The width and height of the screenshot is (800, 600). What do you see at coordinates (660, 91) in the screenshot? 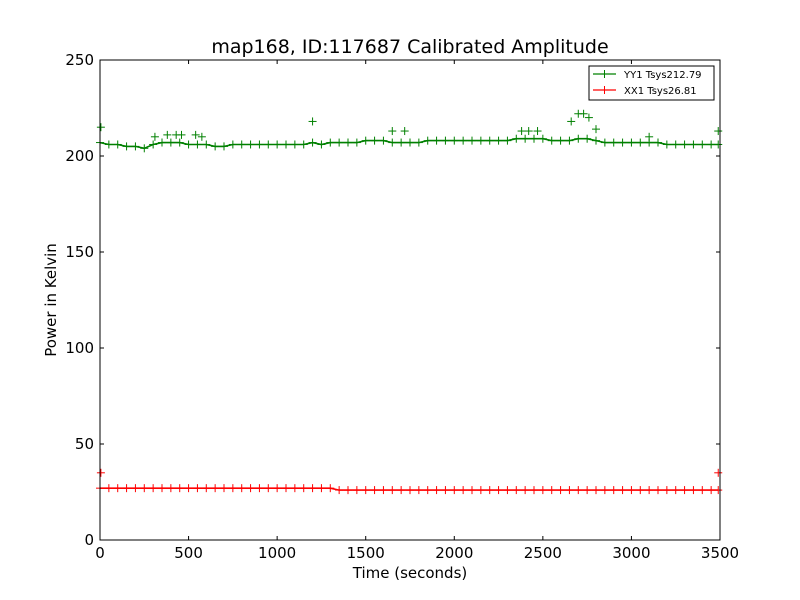
I see `legend-label-1: XX1 Tsys26.81` at bounding box center [660, 91].